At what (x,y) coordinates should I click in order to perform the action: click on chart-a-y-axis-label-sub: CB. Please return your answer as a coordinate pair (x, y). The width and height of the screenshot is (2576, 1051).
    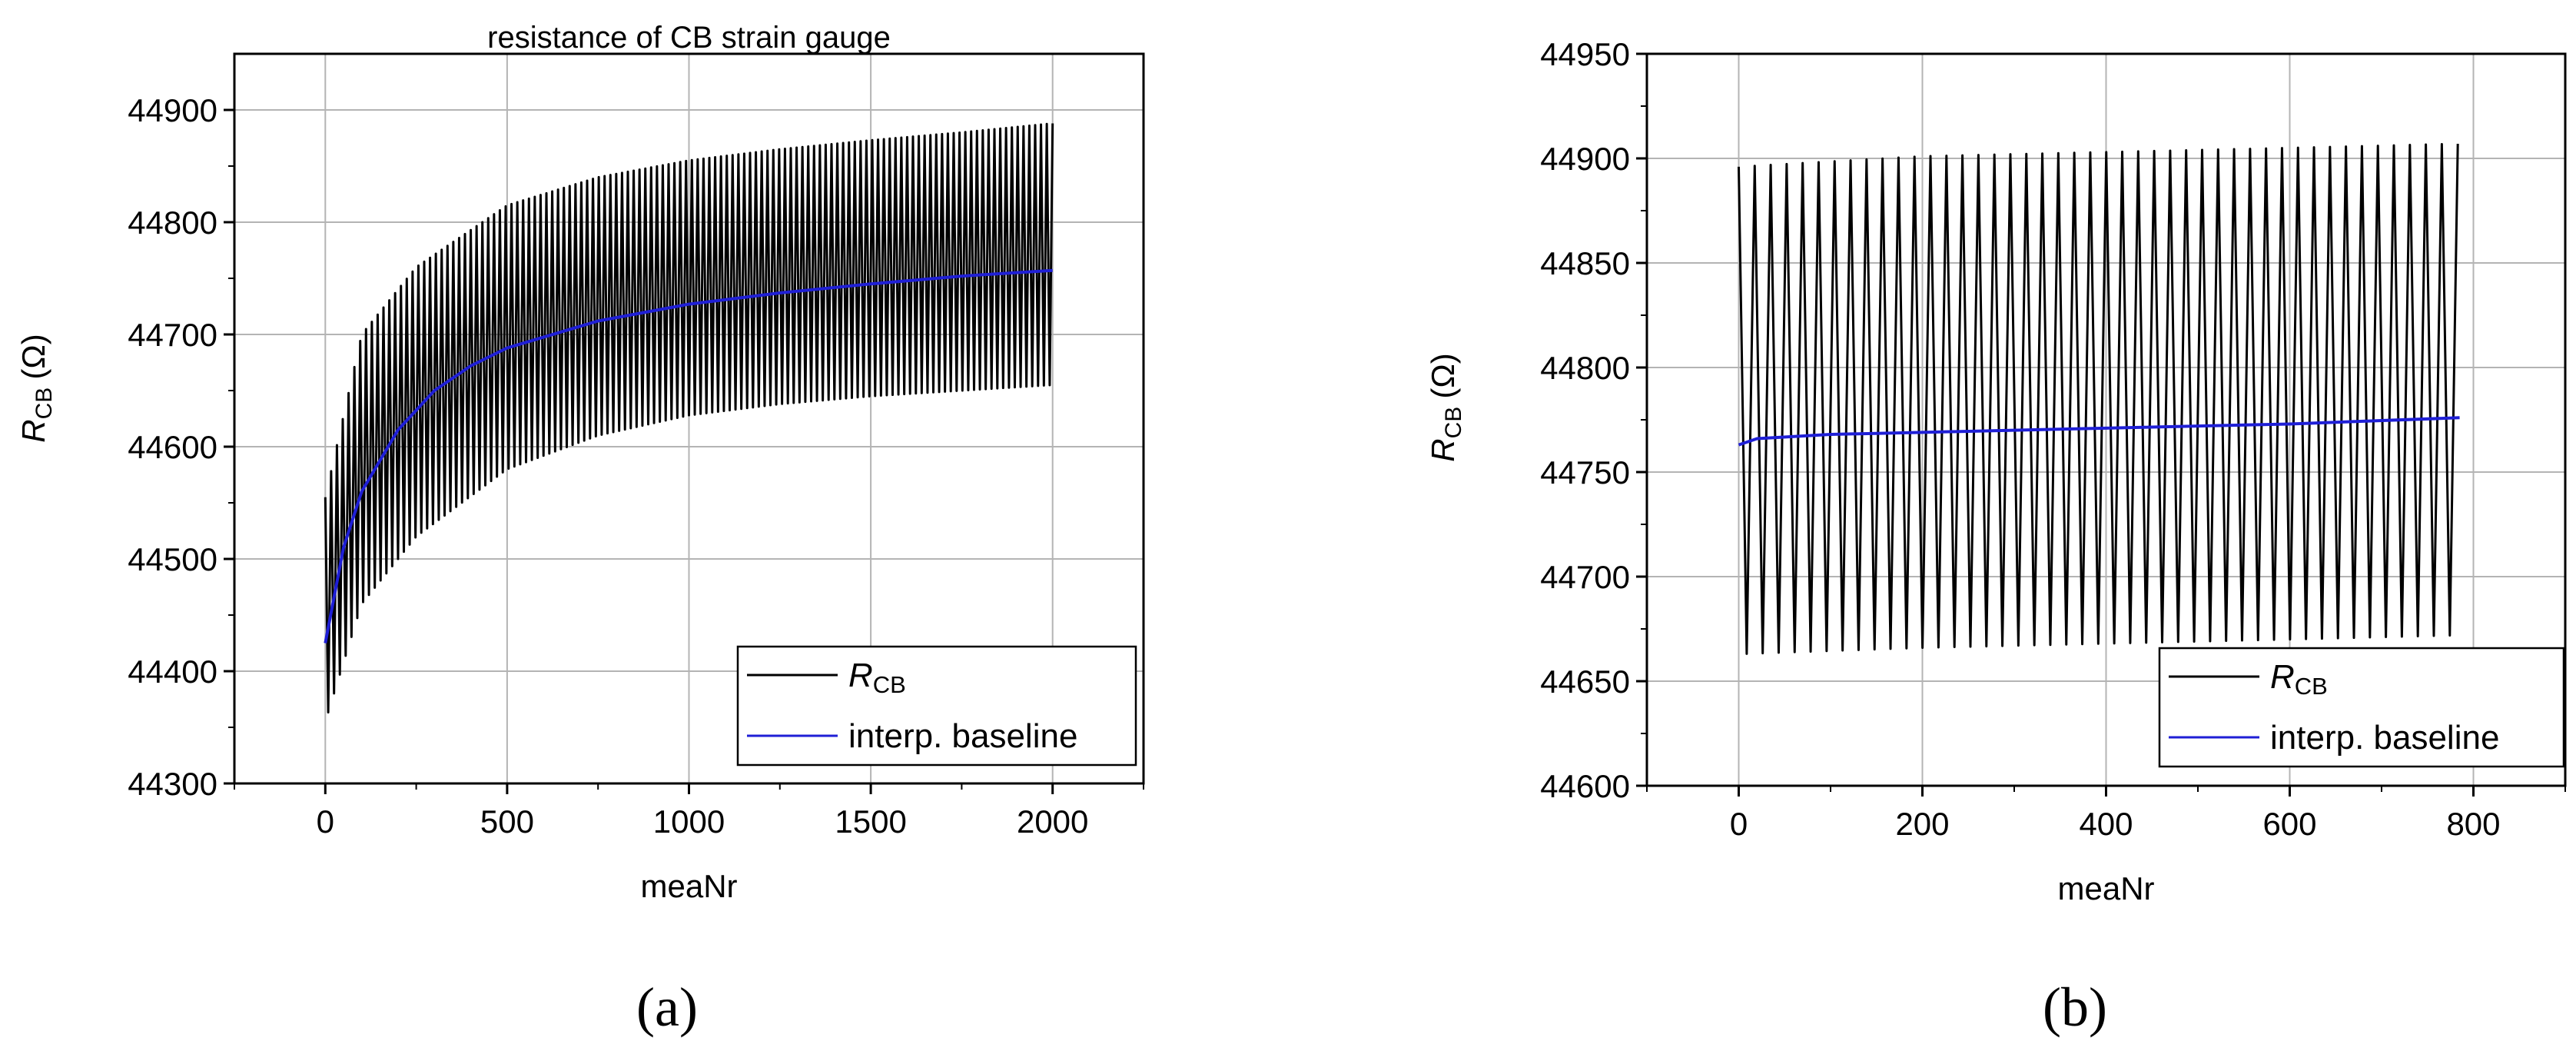
    Looking at the image, I should click on (44, 403).